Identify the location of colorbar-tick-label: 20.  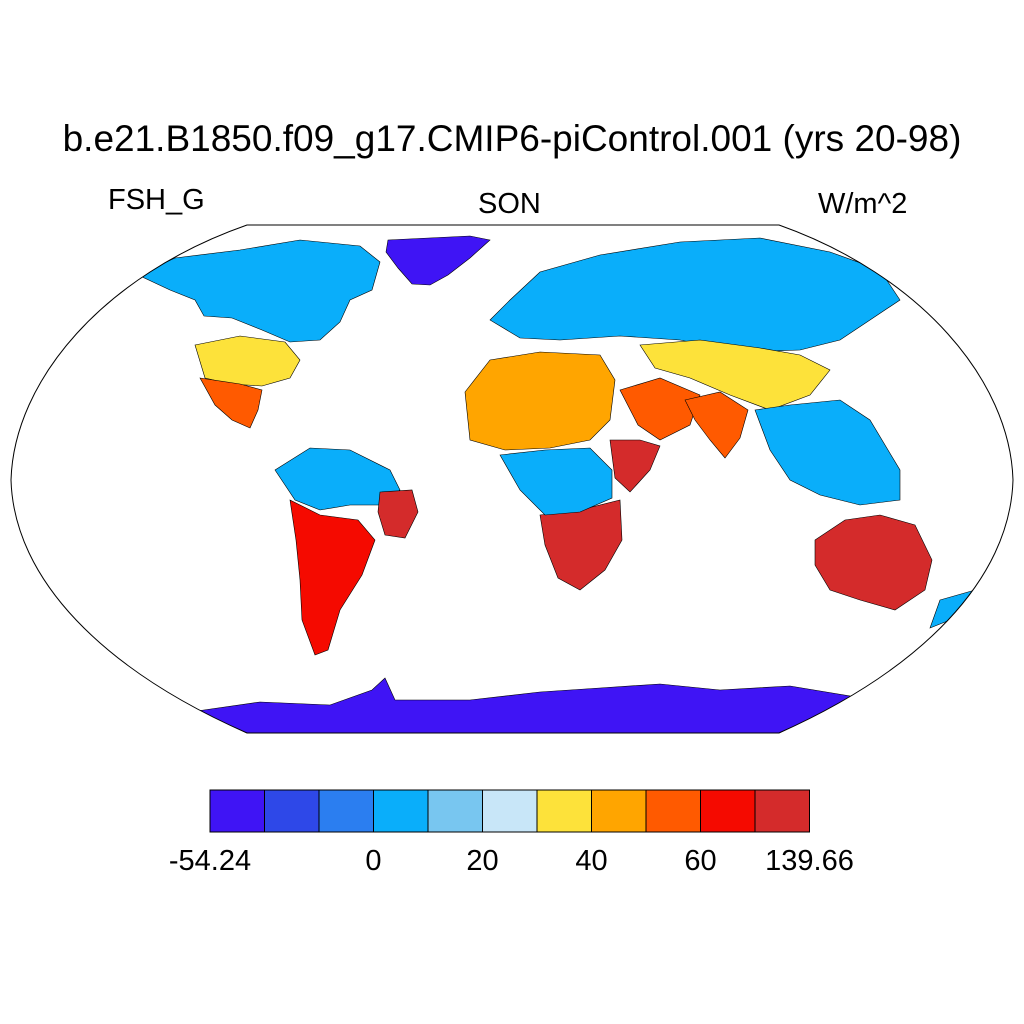
(482, 861).